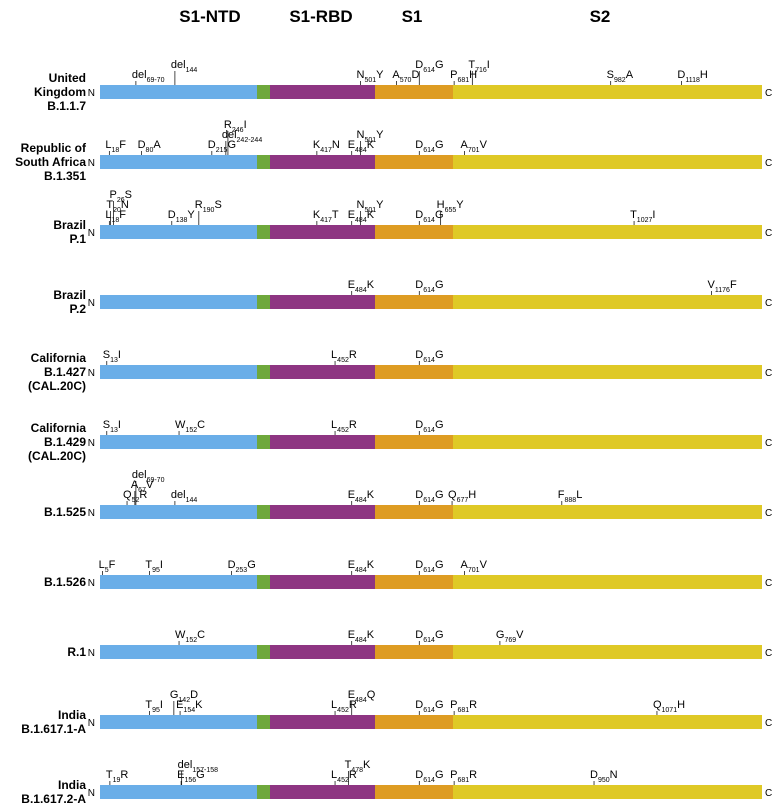 The image size is (774, 806). I want to click on mutation-label: D80A, so click(150, 146).